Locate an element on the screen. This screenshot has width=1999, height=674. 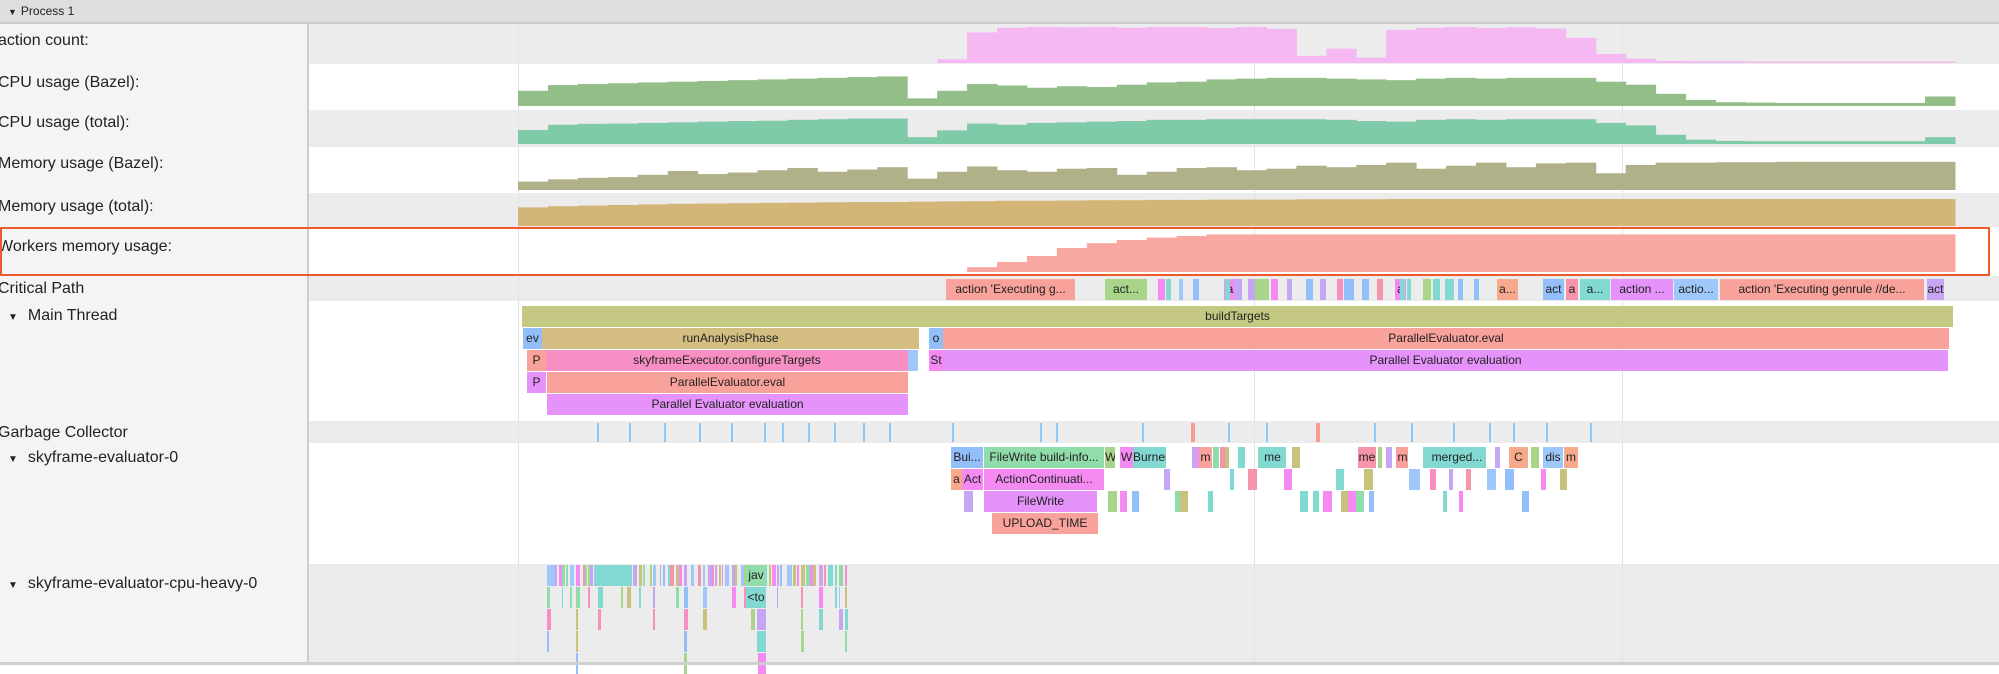
evaluator-slice: FileWrite is located at coordinates (1040, 501).